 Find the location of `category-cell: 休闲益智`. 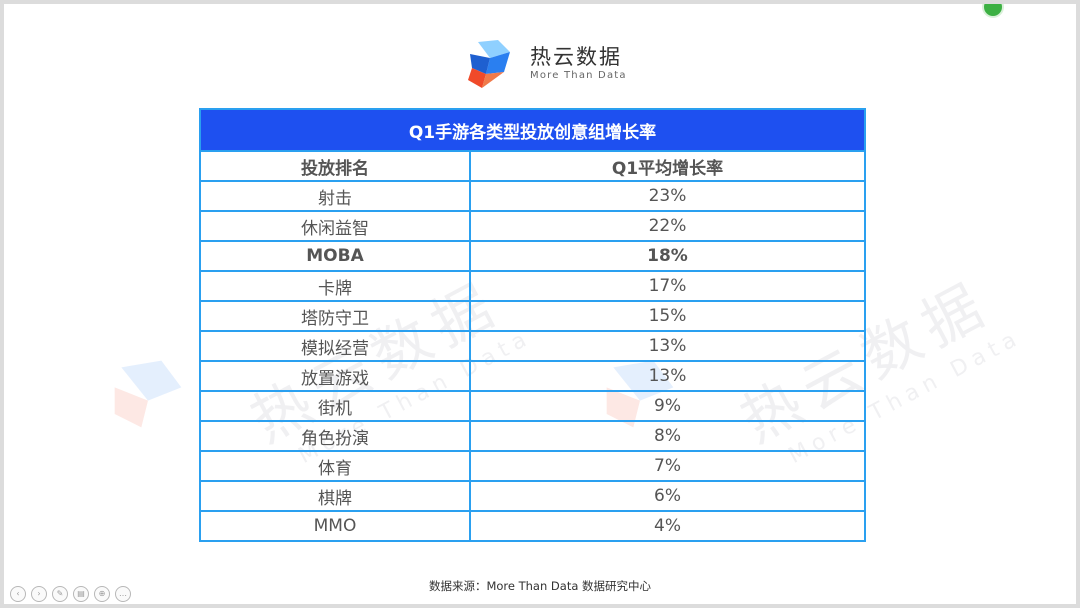

category-cell: 休闲益智 is located at coordinates (335, 226).